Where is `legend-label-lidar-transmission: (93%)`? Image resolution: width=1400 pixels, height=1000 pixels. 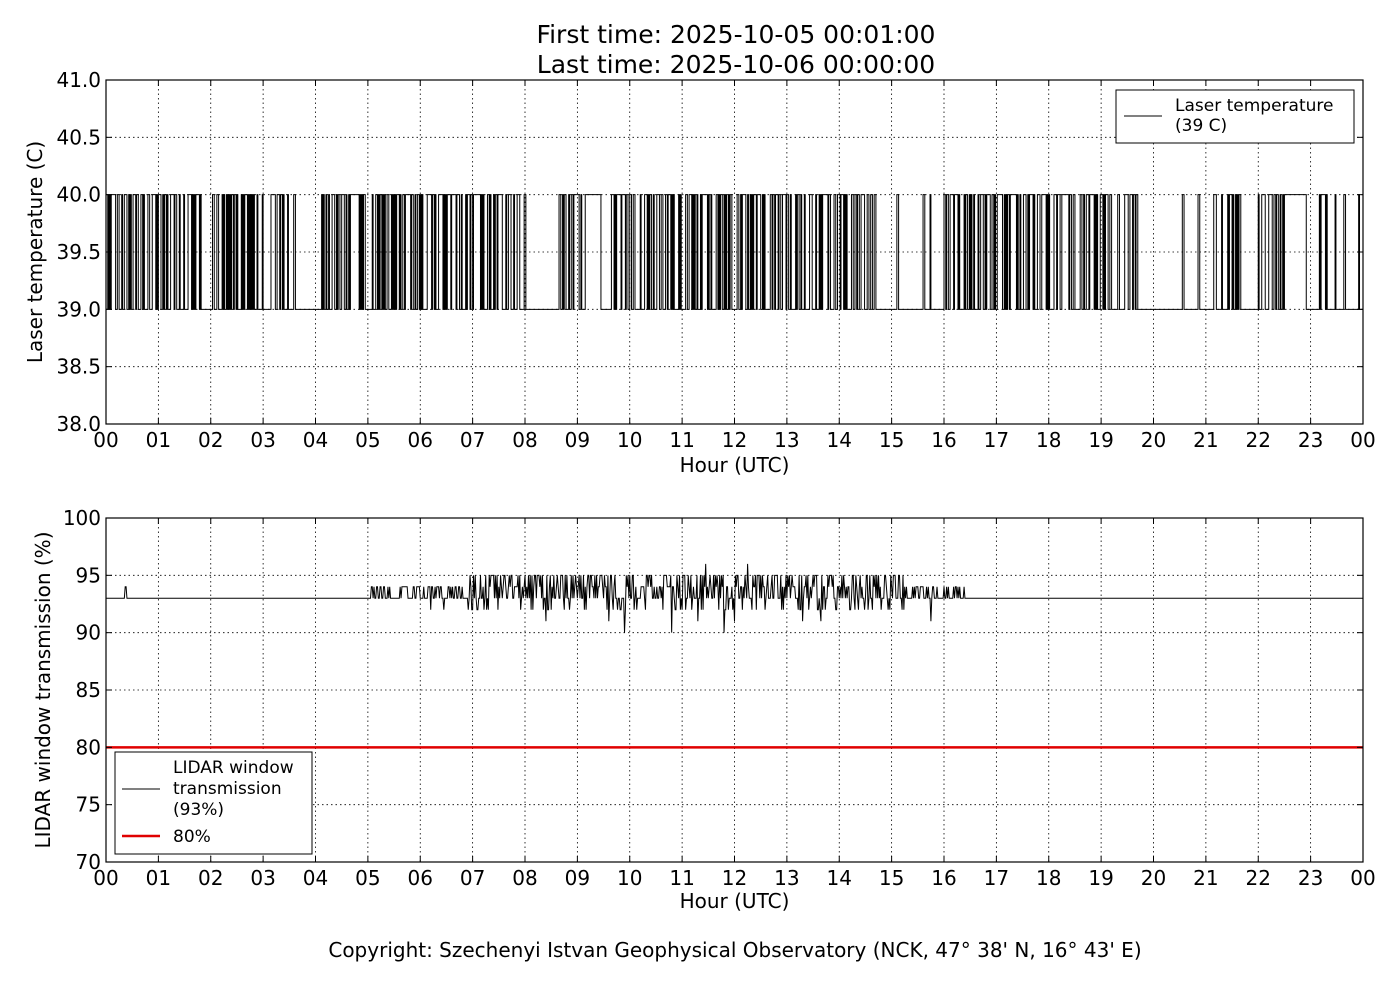 legend-label-lidar-transmission: (93%) is located at coordinates (198, 810).